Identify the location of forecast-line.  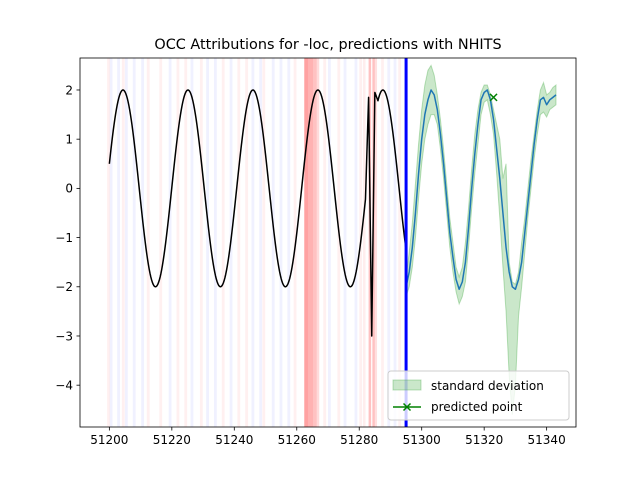
(481, 189).